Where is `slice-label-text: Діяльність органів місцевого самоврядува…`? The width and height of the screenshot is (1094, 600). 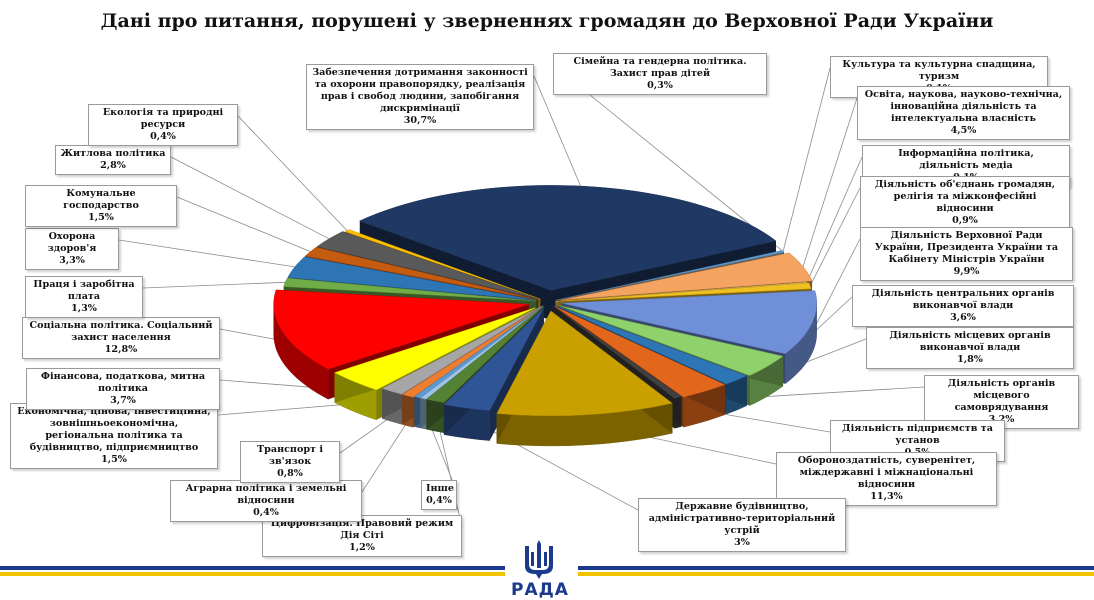
slice-label-text: Діяльність органів місцевого самоврядува… is located at coordinates (1001, 395).